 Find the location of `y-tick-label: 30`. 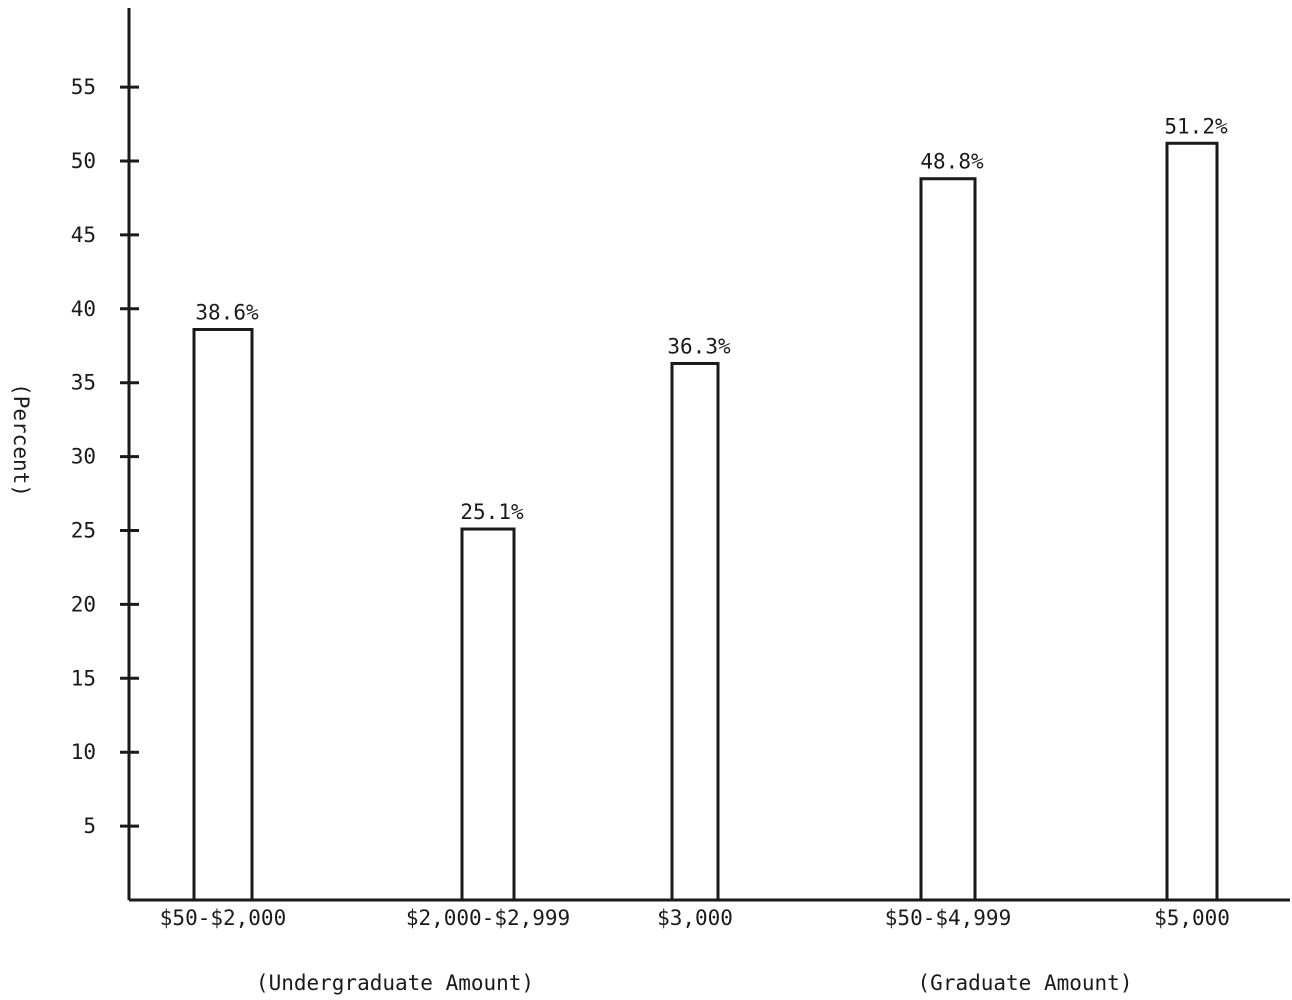

y-tick-label: 30 is located at coordinates (83, 457).